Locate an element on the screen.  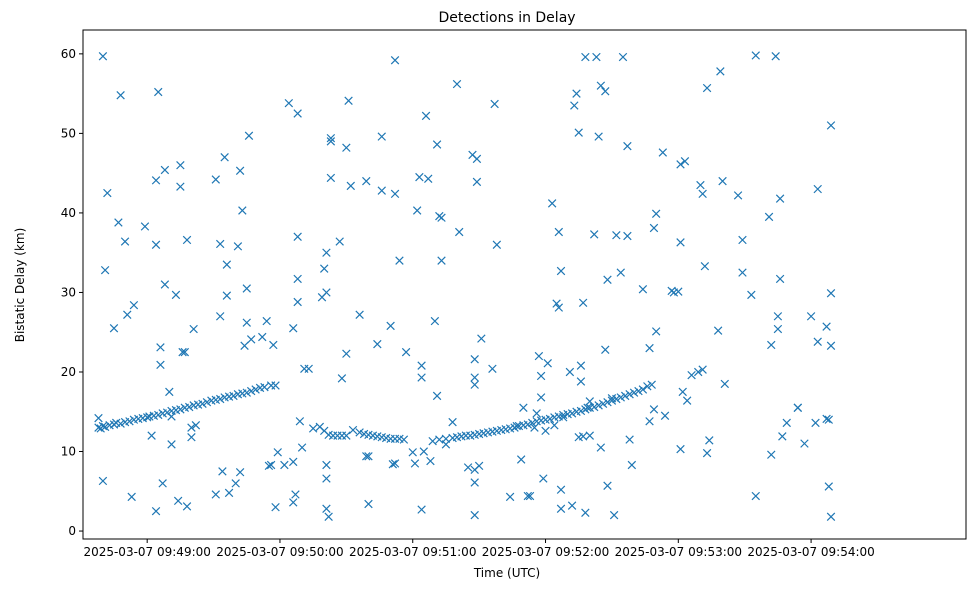
y-tick-label: 40 is located at coordinates (68, 213).